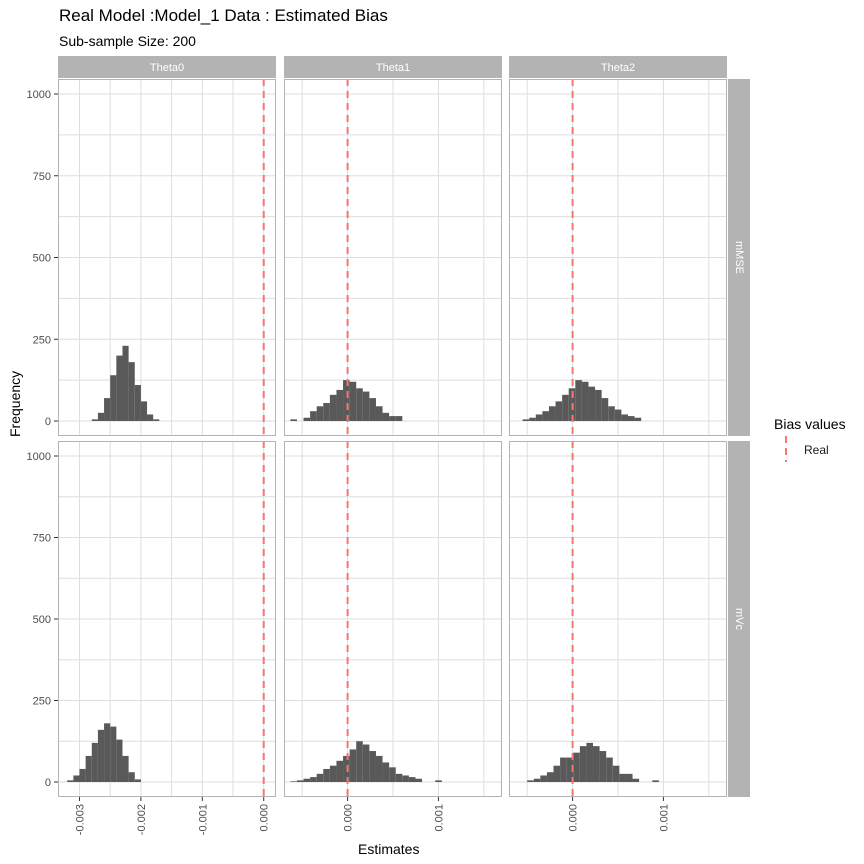 This screenshot has height=864, width=864. I want to click on facet-strip-mmse, so click(739, 257).